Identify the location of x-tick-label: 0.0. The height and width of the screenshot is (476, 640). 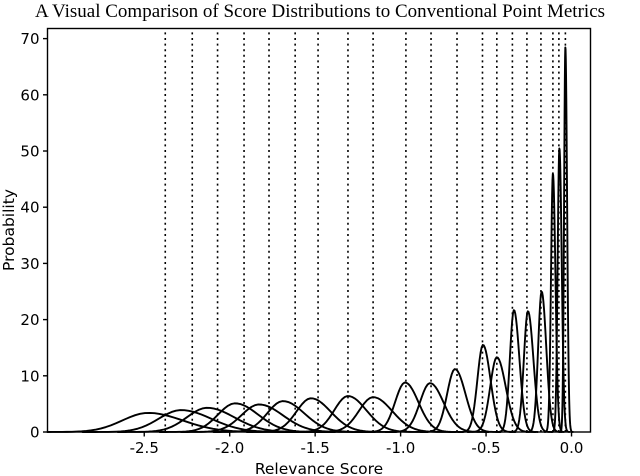
(572, 448).